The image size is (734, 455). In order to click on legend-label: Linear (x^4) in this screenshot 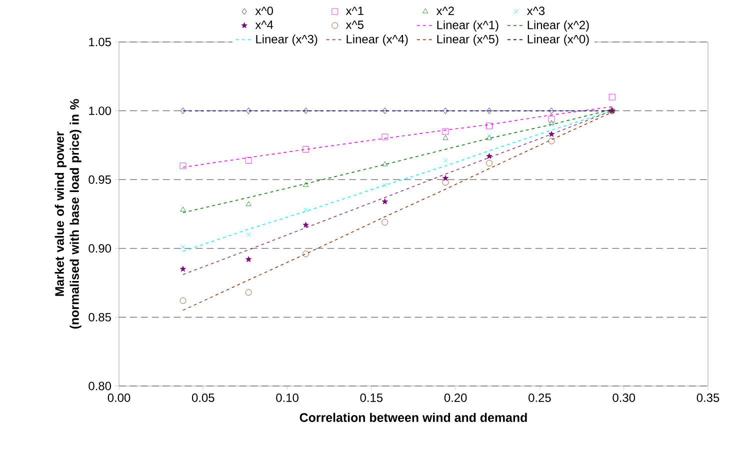, I will do `click(377, 40)`.